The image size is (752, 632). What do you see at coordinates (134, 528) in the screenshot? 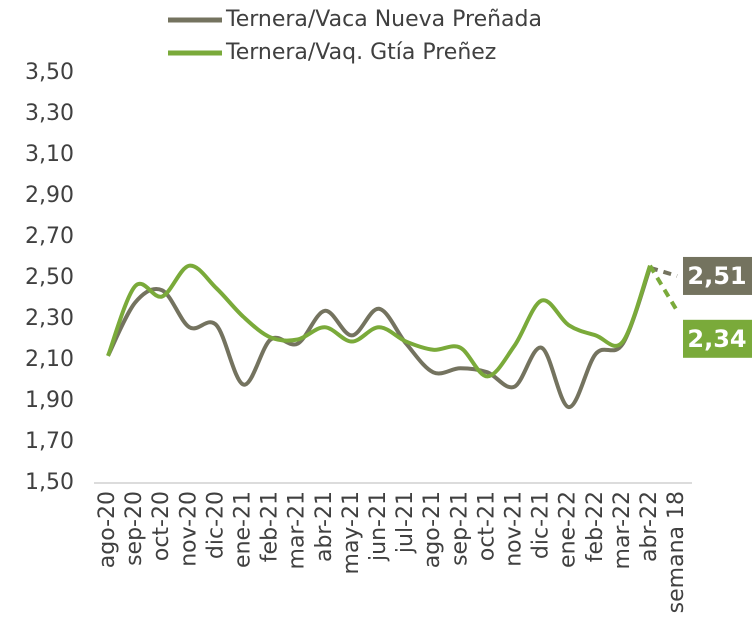
I see `x-tick-label: sep-20` at bounding box center [134, 528].